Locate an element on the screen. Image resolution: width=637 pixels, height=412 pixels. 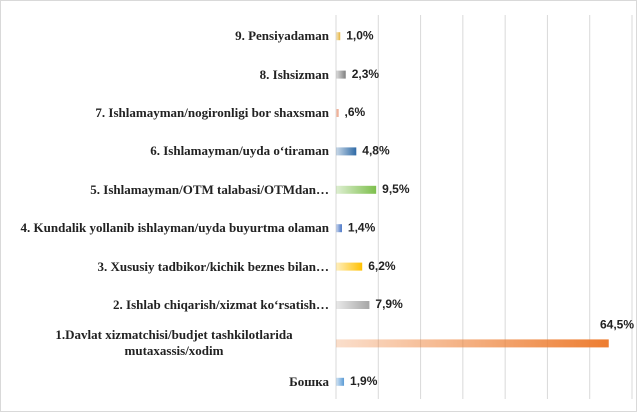
category-label: Бошка is located at coordinates (309, 381).